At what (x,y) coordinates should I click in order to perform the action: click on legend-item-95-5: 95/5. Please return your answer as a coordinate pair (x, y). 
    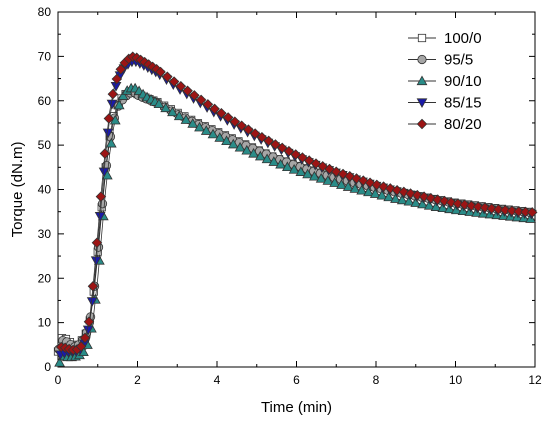
    Looking at the image, I should click on (440, 60).